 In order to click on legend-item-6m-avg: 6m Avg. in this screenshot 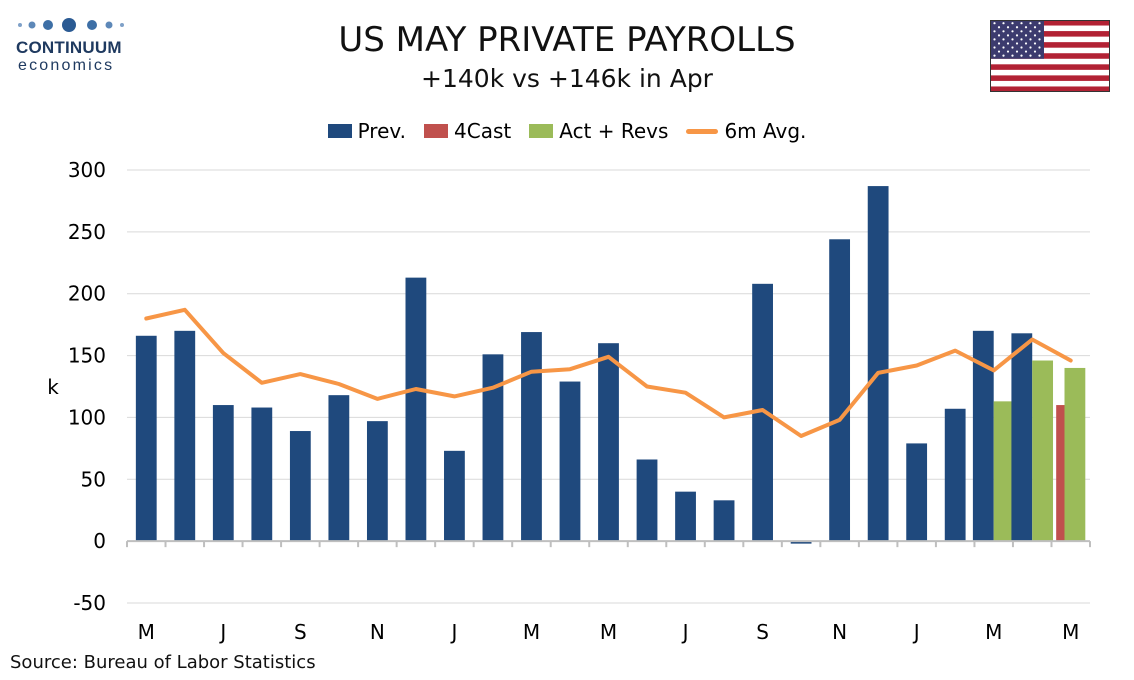, I will do `click(746, 131)`.